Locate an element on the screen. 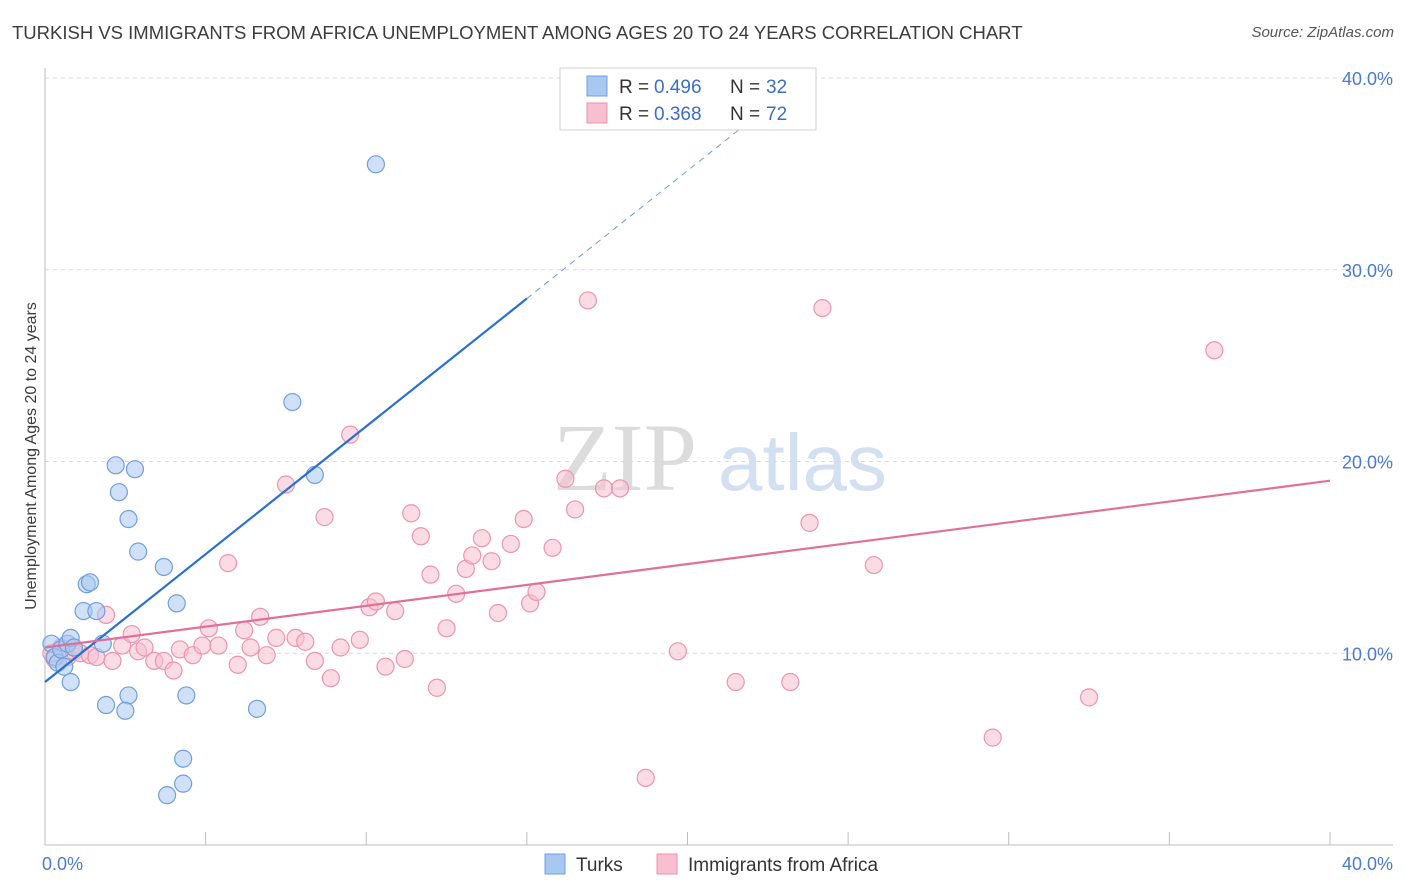 Image resolution: width=1406 pixels, height=892 pixels. turks-trend-extension is located at coordinates (647, 202).